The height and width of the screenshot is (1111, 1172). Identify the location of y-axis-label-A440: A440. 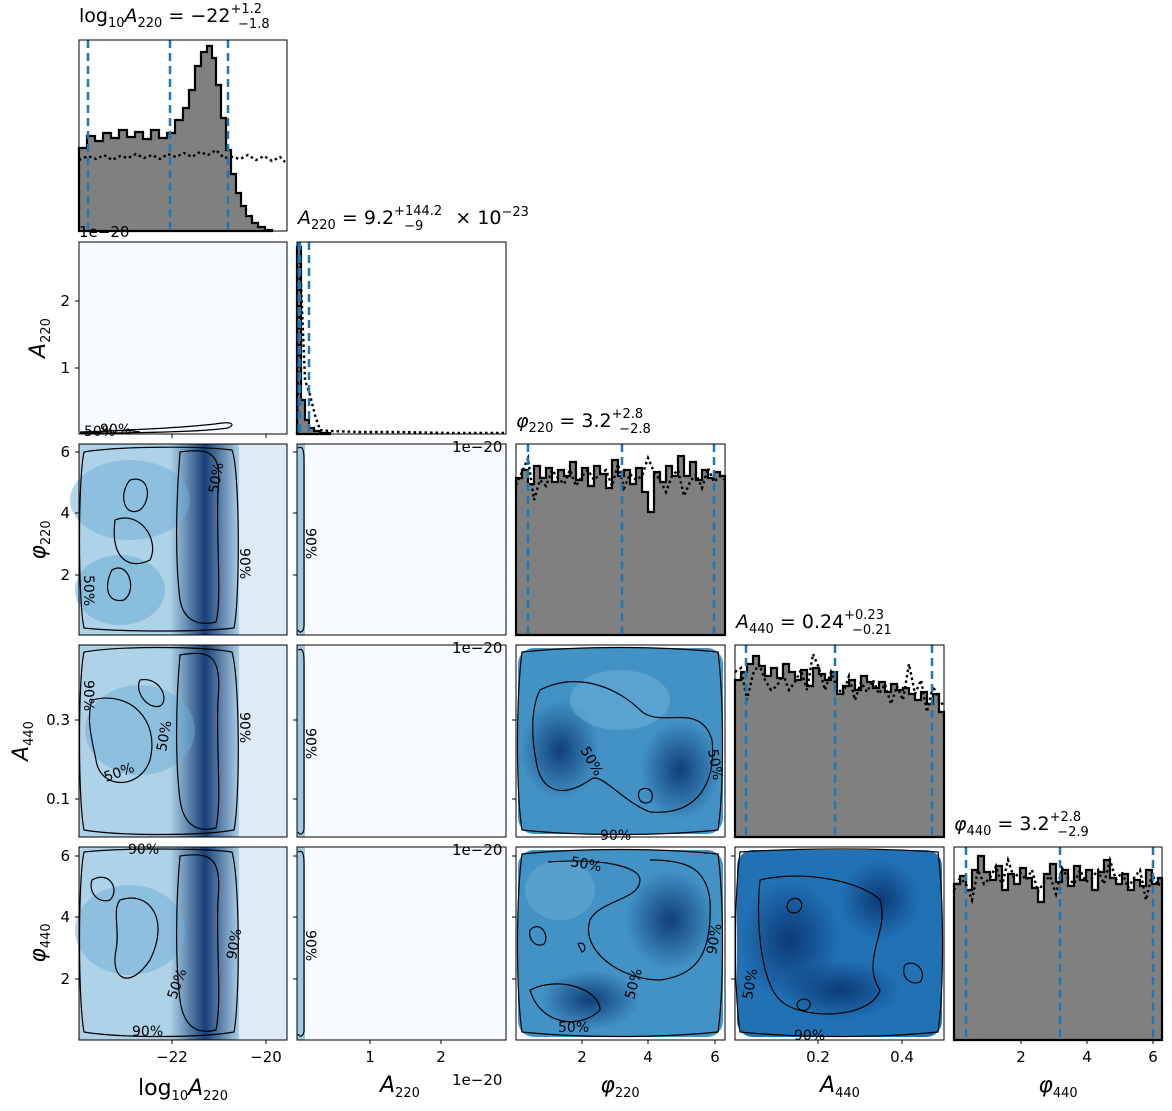
(23, 742).